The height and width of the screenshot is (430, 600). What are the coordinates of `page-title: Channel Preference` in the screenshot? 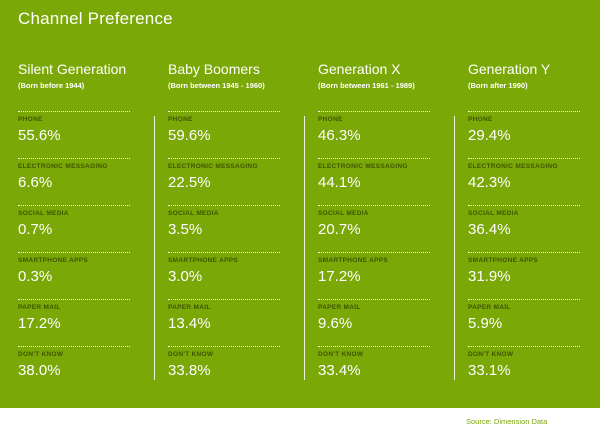 It's located at (95, 18).